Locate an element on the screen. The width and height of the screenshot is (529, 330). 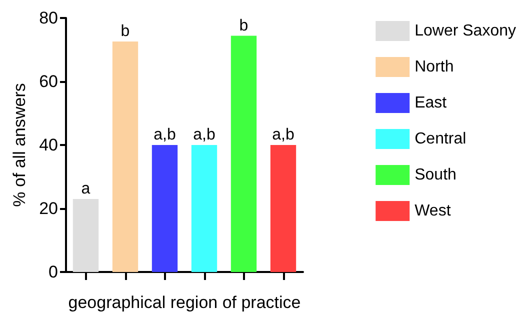
y-tick-label: 80 is located at coordinates (48, 18).